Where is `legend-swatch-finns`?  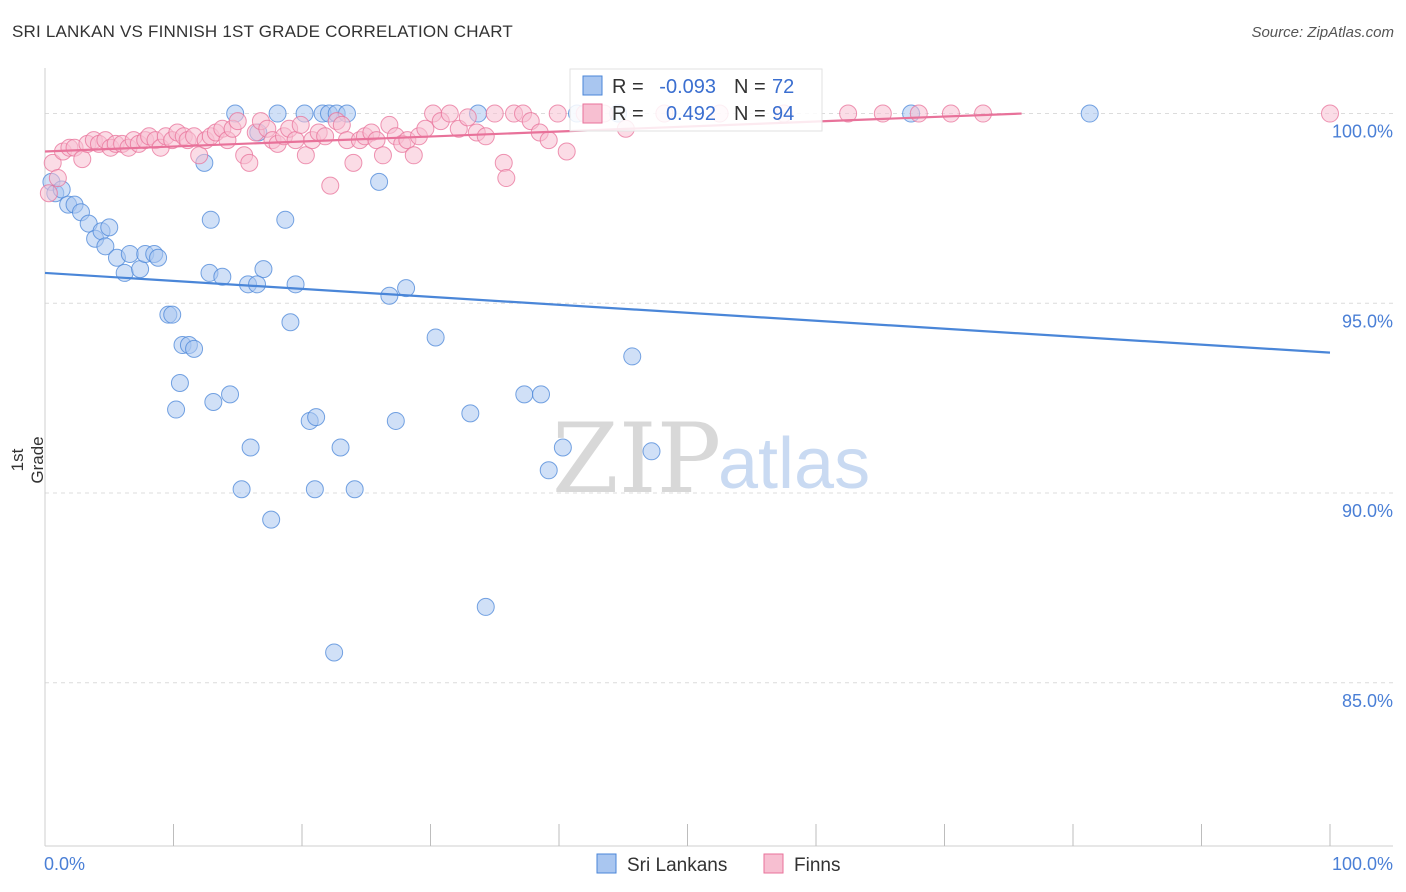
legend-swatch-finns is located at coordinates (773, 863).